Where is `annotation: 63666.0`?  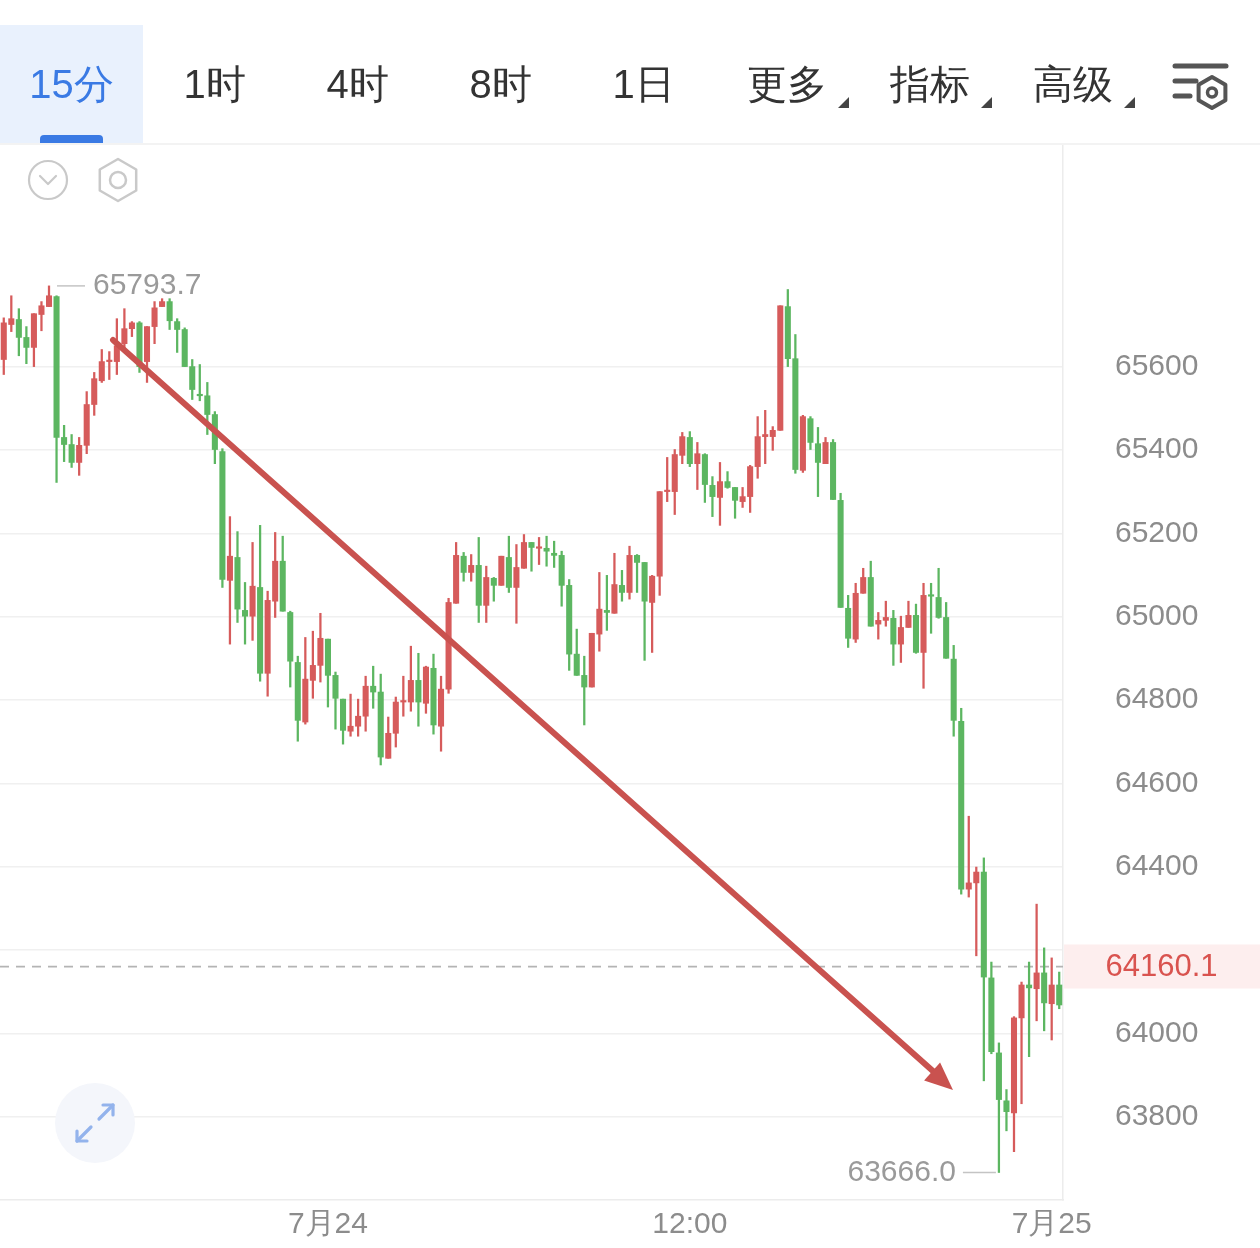
annotation: 63666.0 is located at coordinates (901, 1170).